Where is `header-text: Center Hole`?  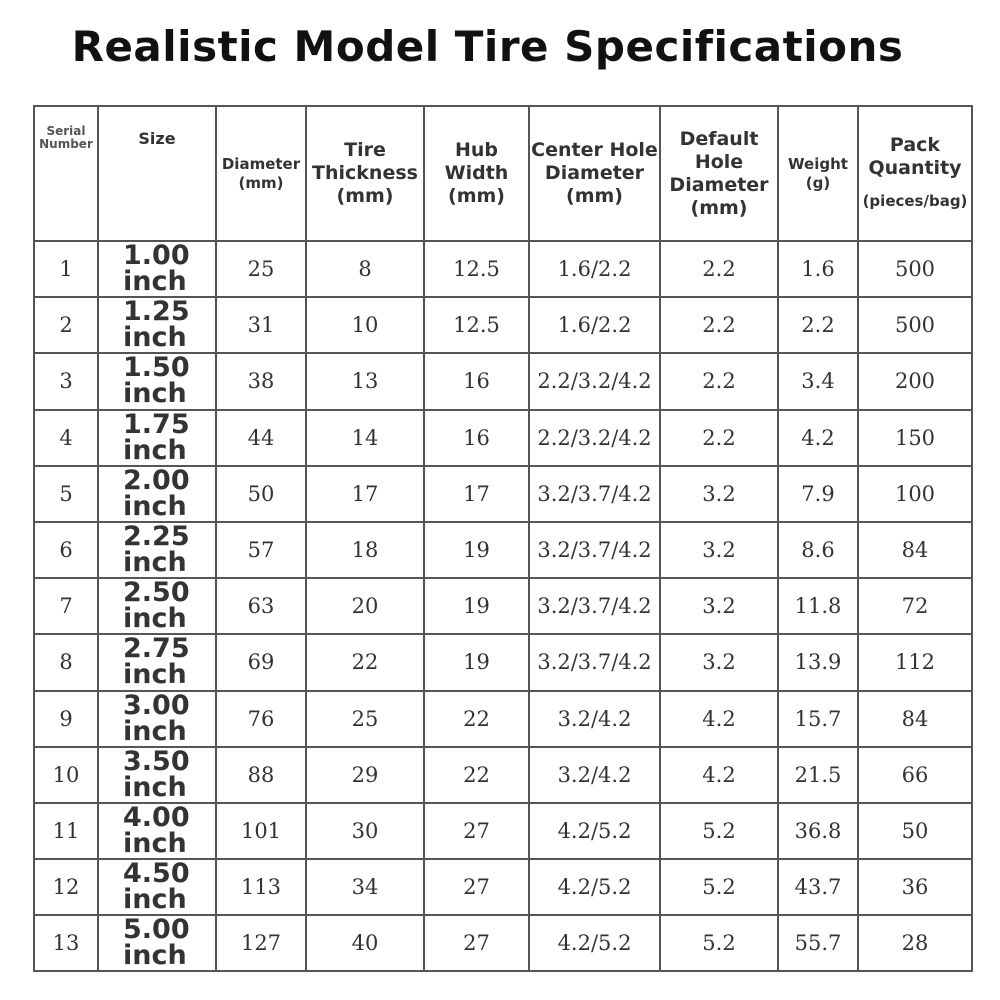 header-text: Center Hole is located at coordinates (594, 150).